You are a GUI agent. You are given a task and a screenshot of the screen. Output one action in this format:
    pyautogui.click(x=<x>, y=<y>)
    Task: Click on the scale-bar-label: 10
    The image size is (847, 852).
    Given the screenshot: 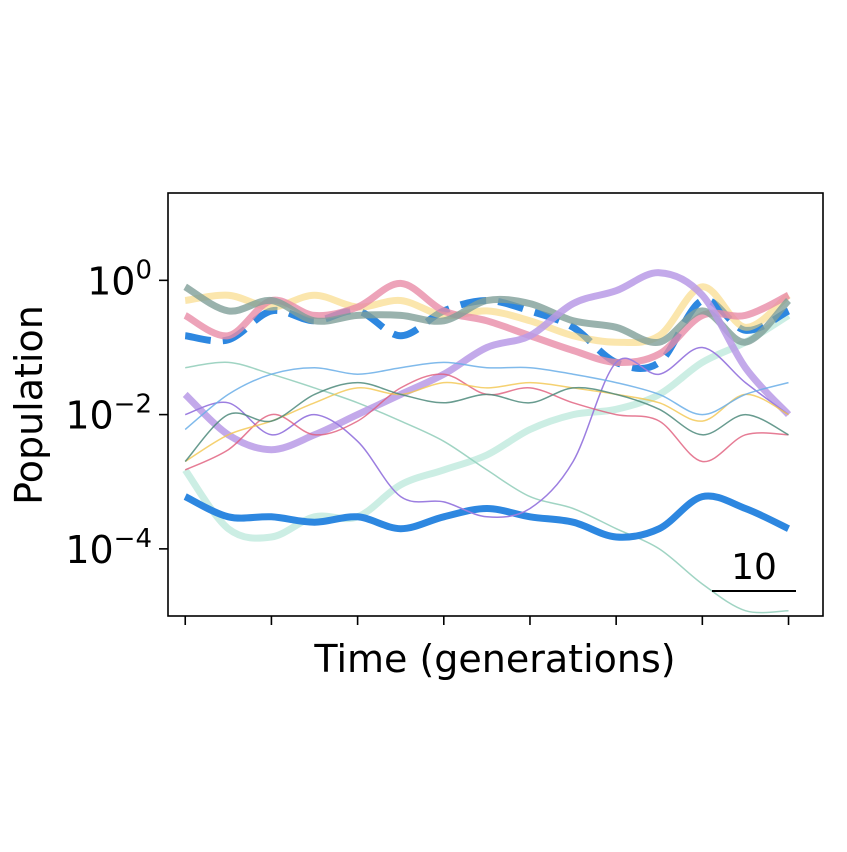 What is the action you would take?
    pyautogui.click(x=754, y=567)
    